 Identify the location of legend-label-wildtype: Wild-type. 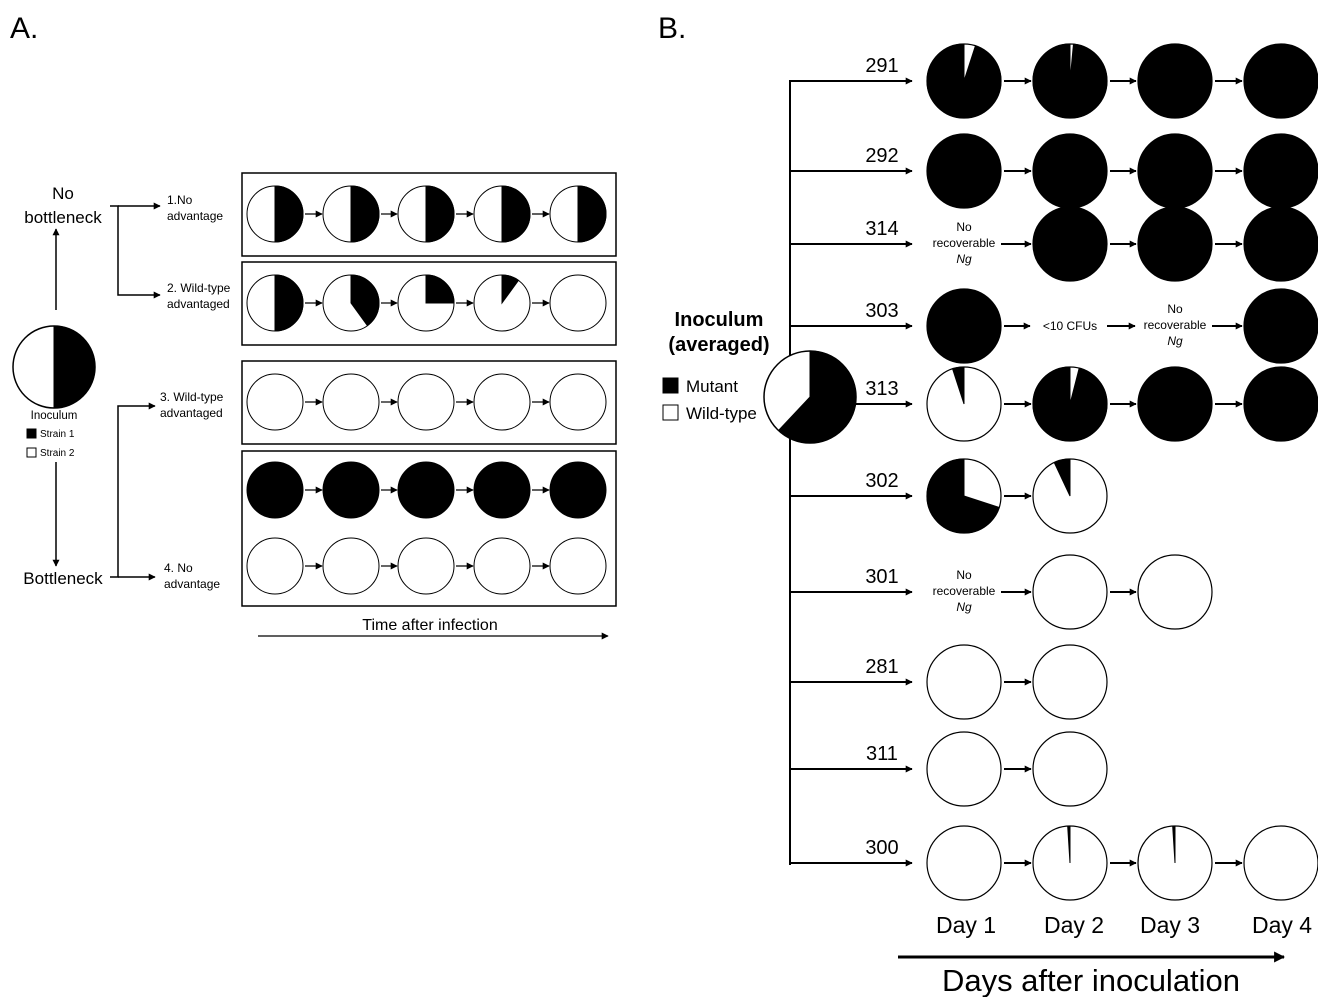
(721, 413).